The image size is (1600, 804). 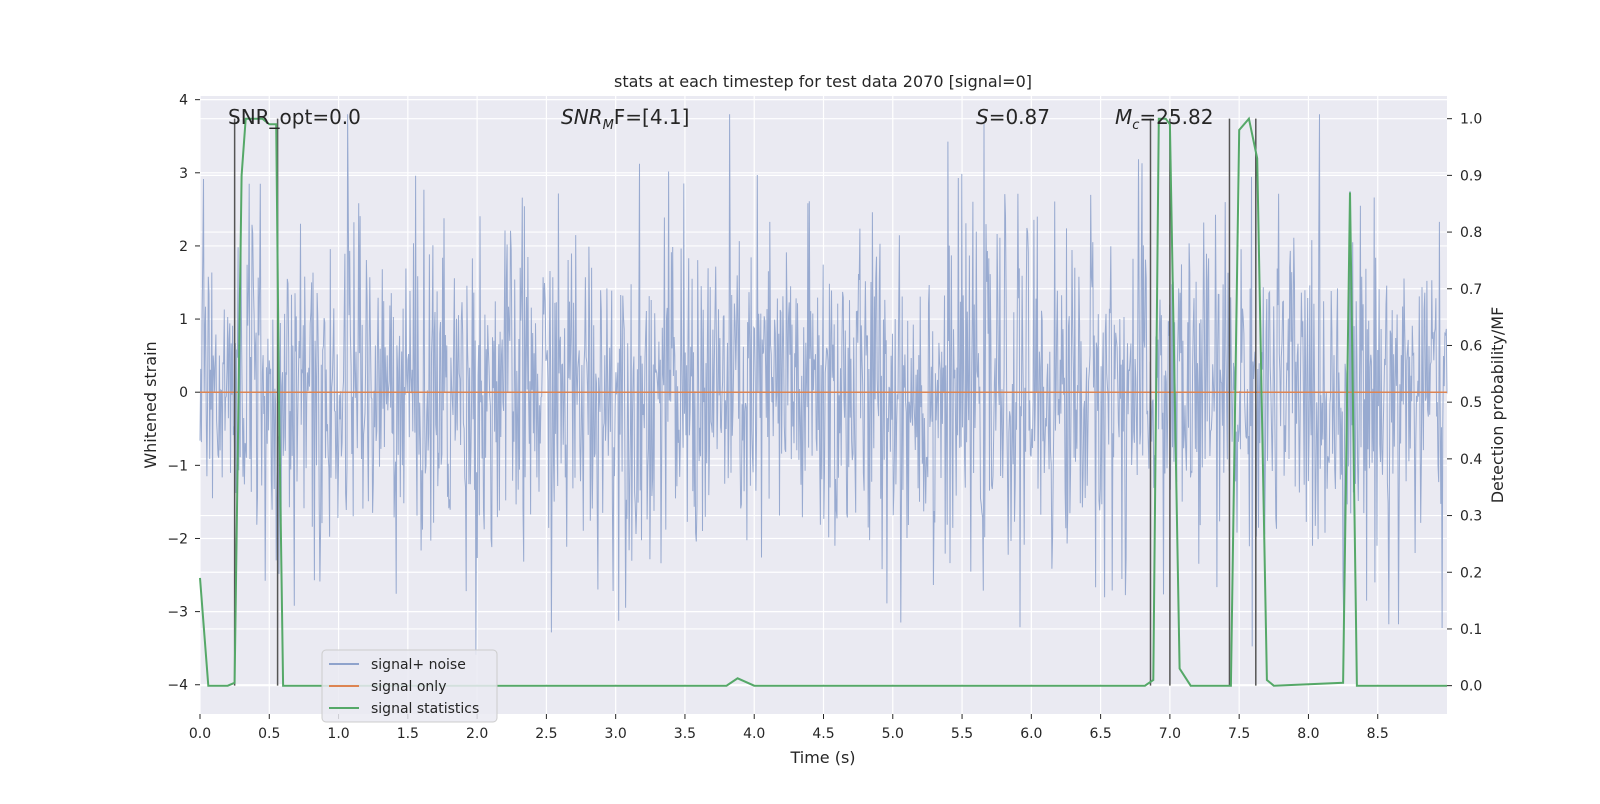 What do you see at coordinates (269, 734) in the screenshot?
I see `x-tick-label: 0.5` at bounding box center [269, 734].